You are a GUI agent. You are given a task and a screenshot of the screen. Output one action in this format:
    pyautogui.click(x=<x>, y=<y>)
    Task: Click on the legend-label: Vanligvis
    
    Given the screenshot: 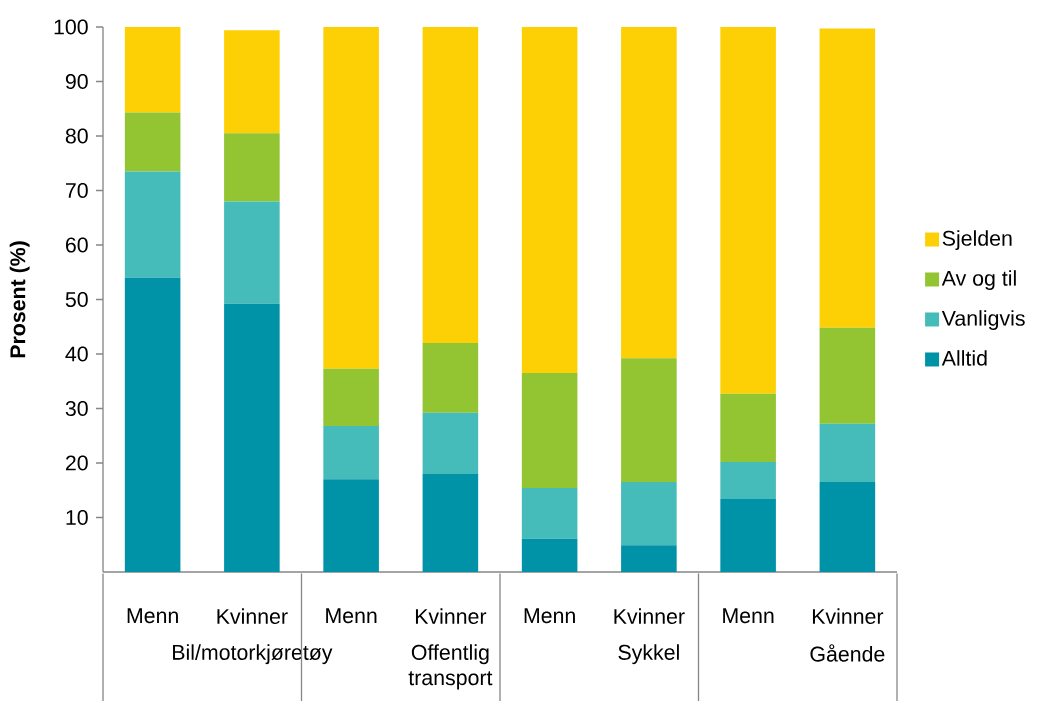 What is the action you would take?
    pyautogui.click(x=983, y=320)
    